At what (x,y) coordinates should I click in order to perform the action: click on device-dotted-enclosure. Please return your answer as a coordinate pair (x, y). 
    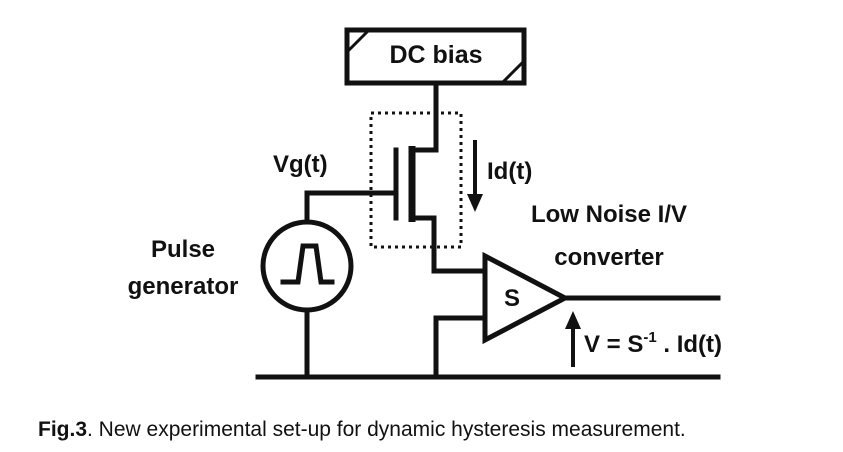
    Looking at the image, I should click on (416, 180).